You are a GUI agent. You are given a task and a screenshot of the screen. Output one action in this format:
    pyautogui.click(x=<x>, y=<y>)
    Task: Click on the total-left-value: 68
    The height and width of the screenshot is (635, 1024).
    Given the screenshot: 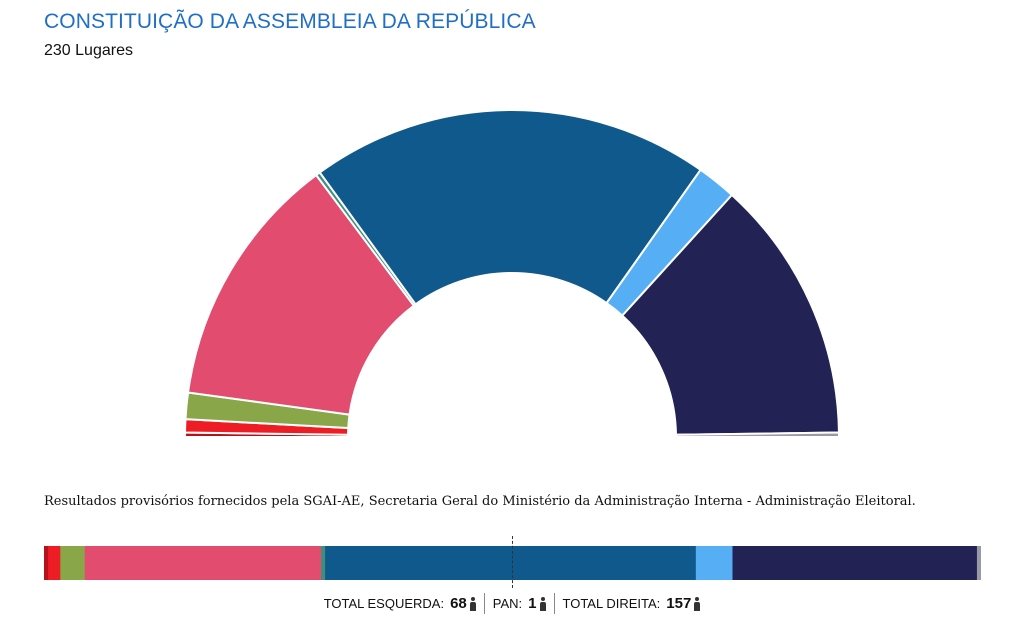 What is the action you would take?
    pyautogui.click(x=458, y=603)
    